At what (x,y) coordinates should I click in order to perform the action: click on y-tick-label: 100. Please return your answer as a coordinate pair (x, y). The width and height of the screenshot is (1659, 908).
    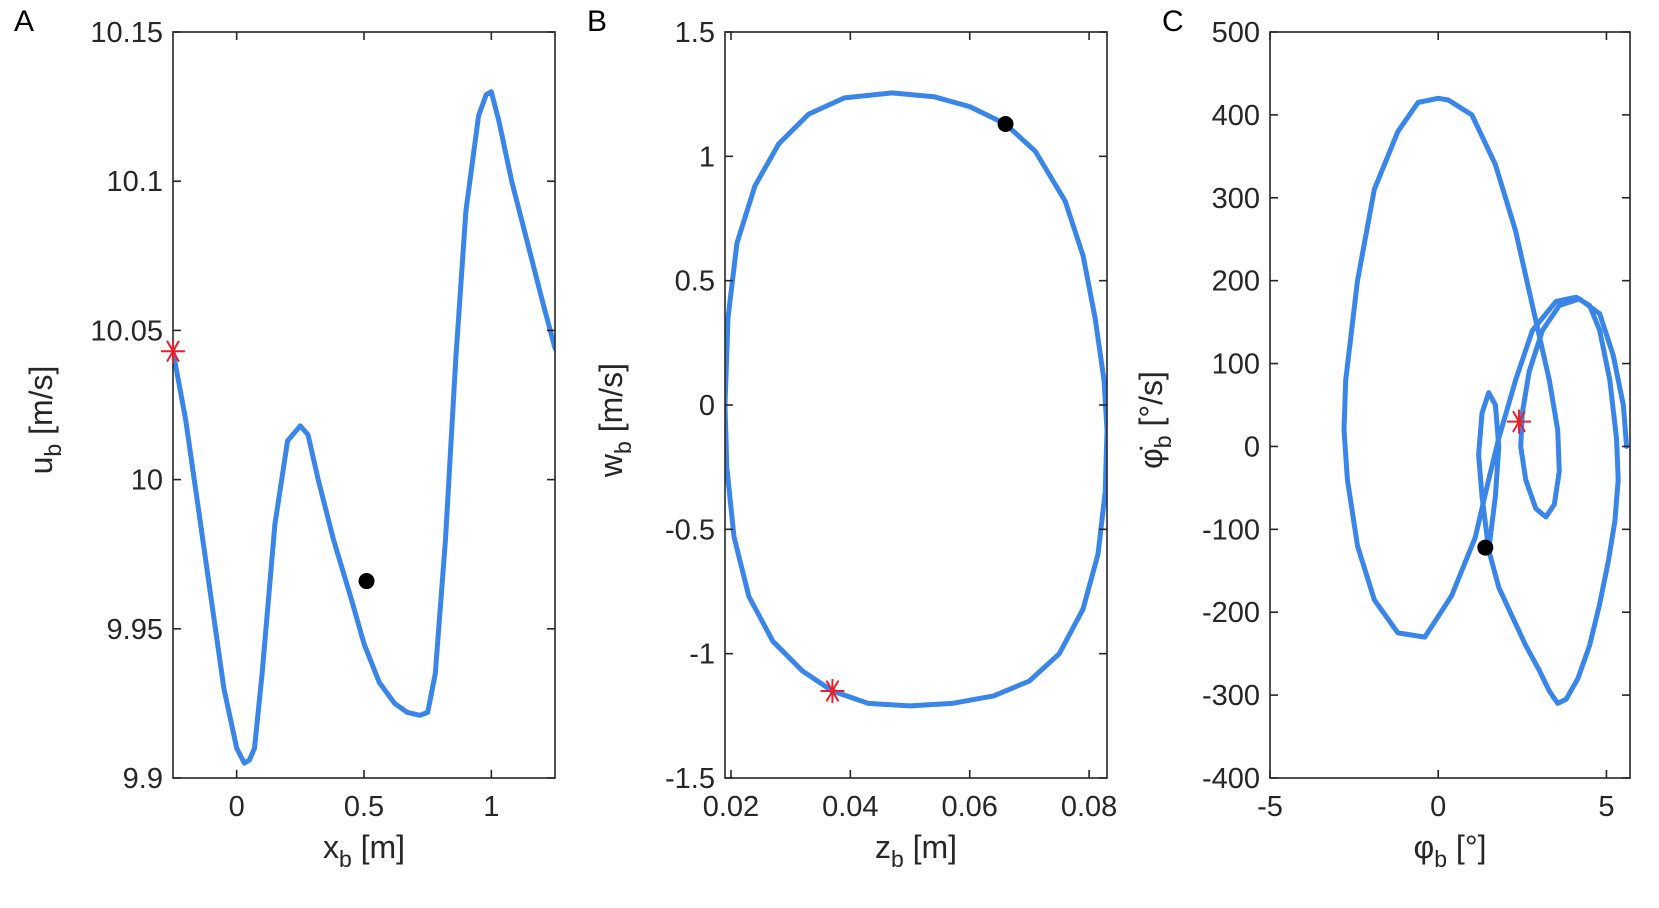
    Looking at the image, I should click on (1236, 365).